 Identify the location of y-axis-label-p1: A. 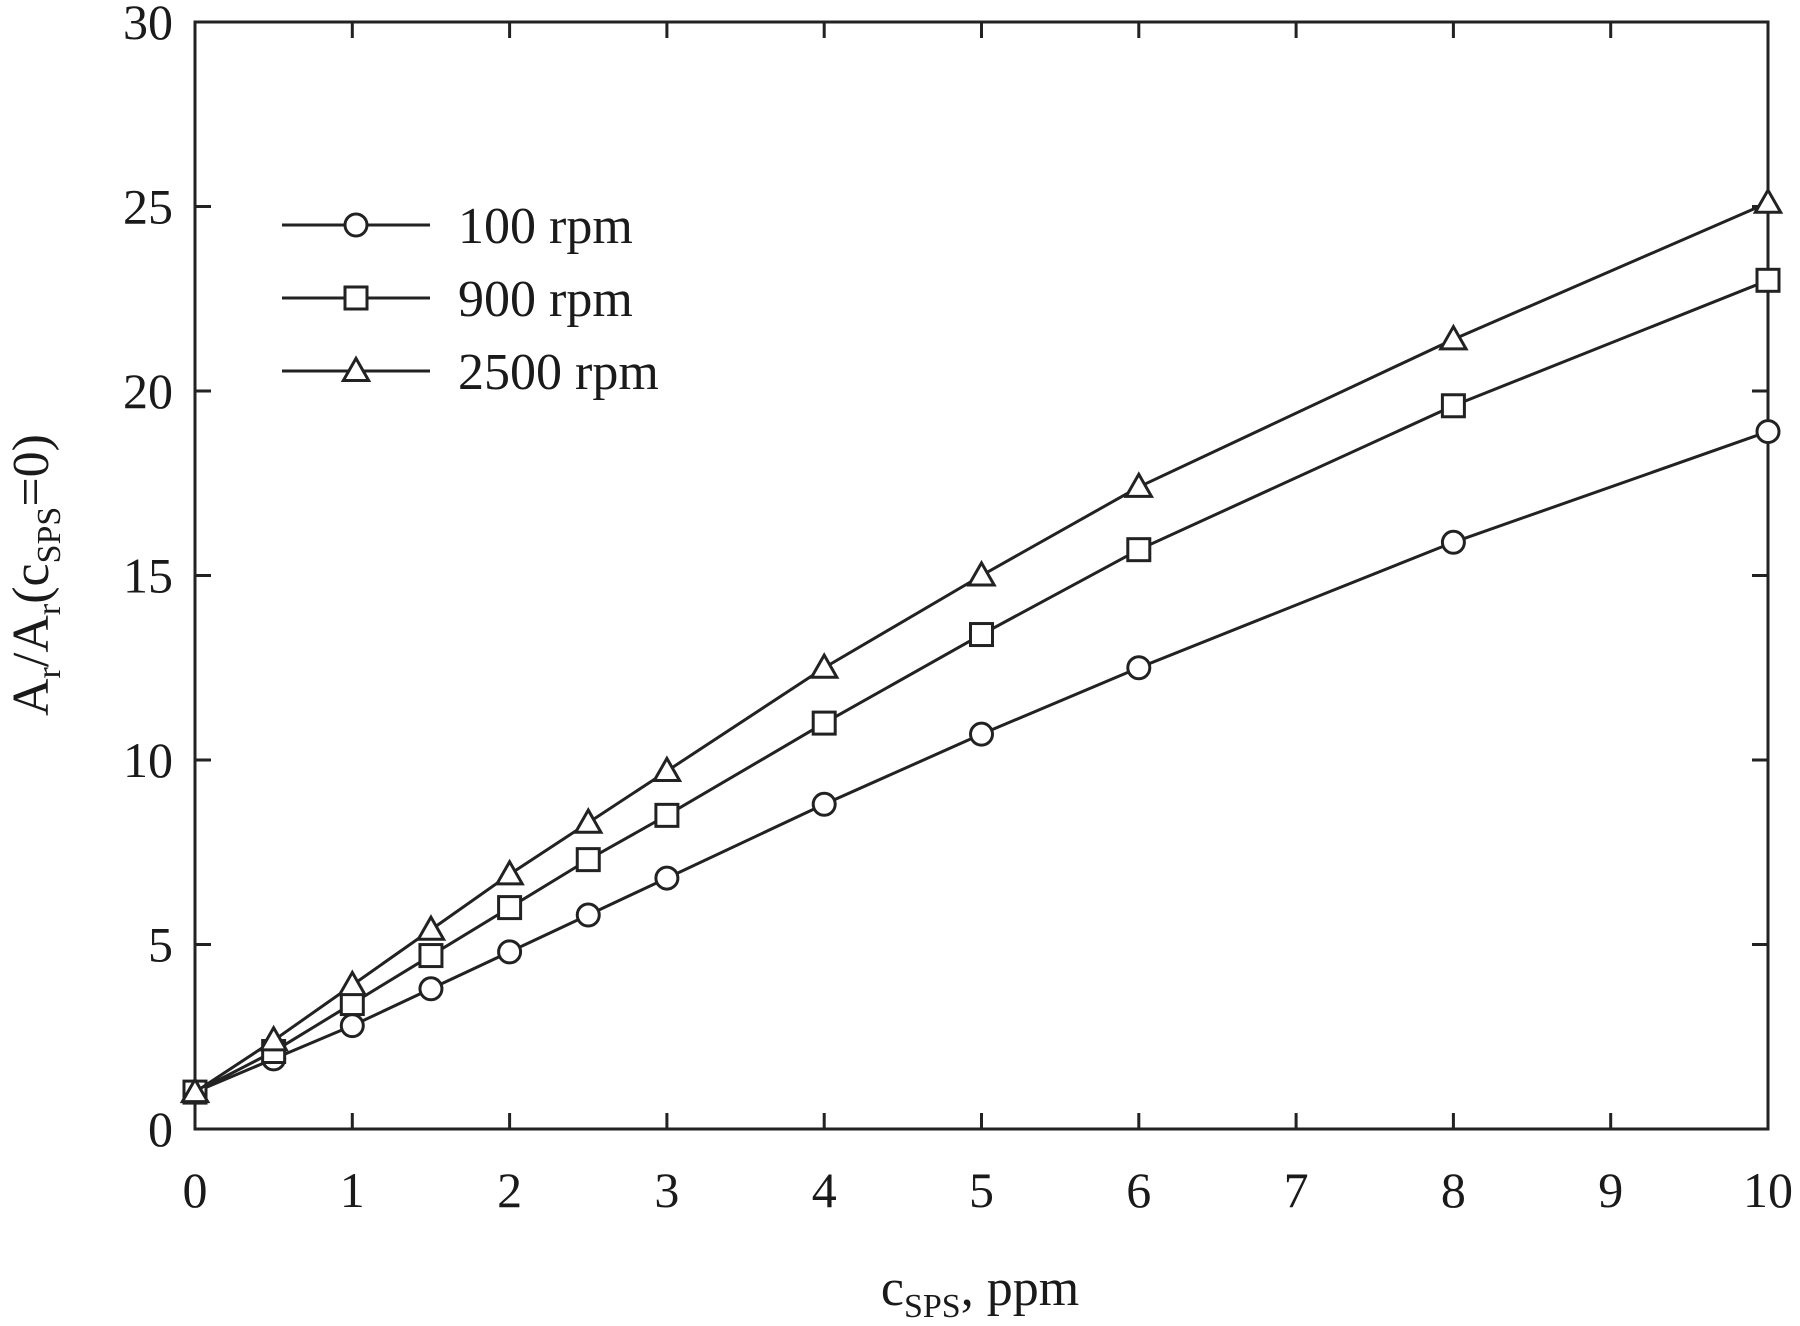
(31, 697).